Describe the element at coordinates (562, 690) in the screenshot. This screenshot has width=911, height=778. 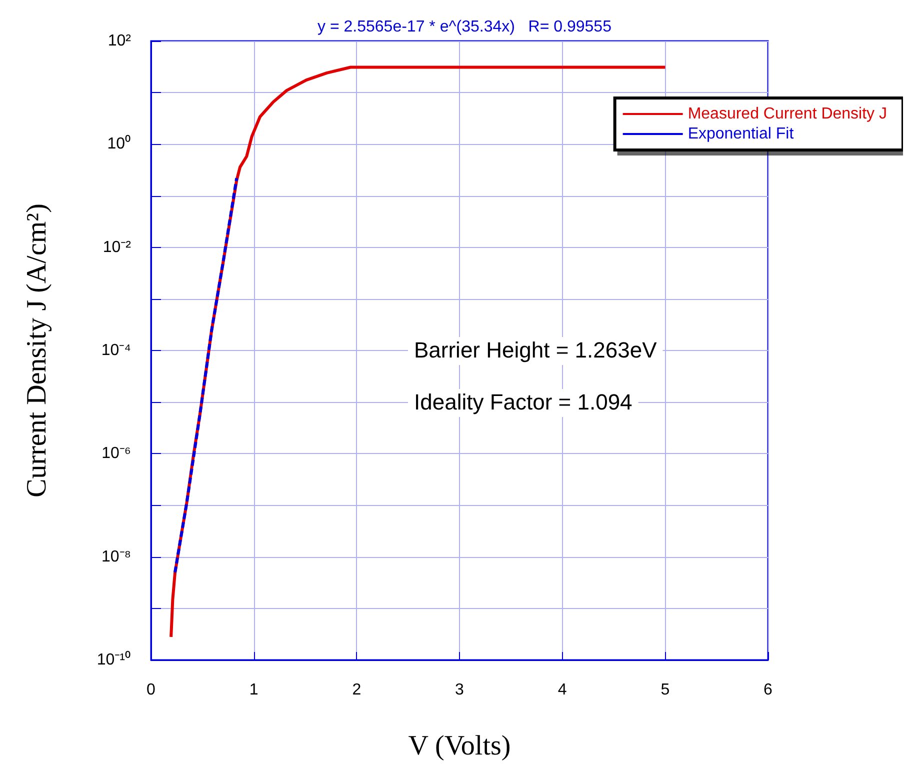
I see `x-tick-label: 4` at that location.